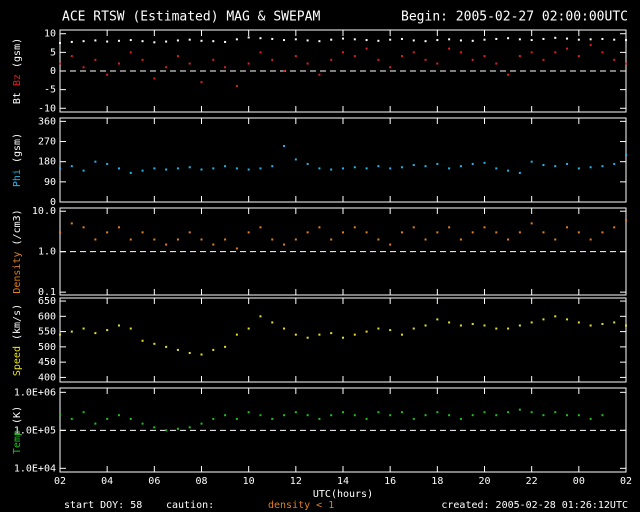 This screenshot has height=512, width=640. What do you see at coordinates (47, 316) in the screenshot?
I see `y-tick-label: 600` at bounding box center [47, 316].